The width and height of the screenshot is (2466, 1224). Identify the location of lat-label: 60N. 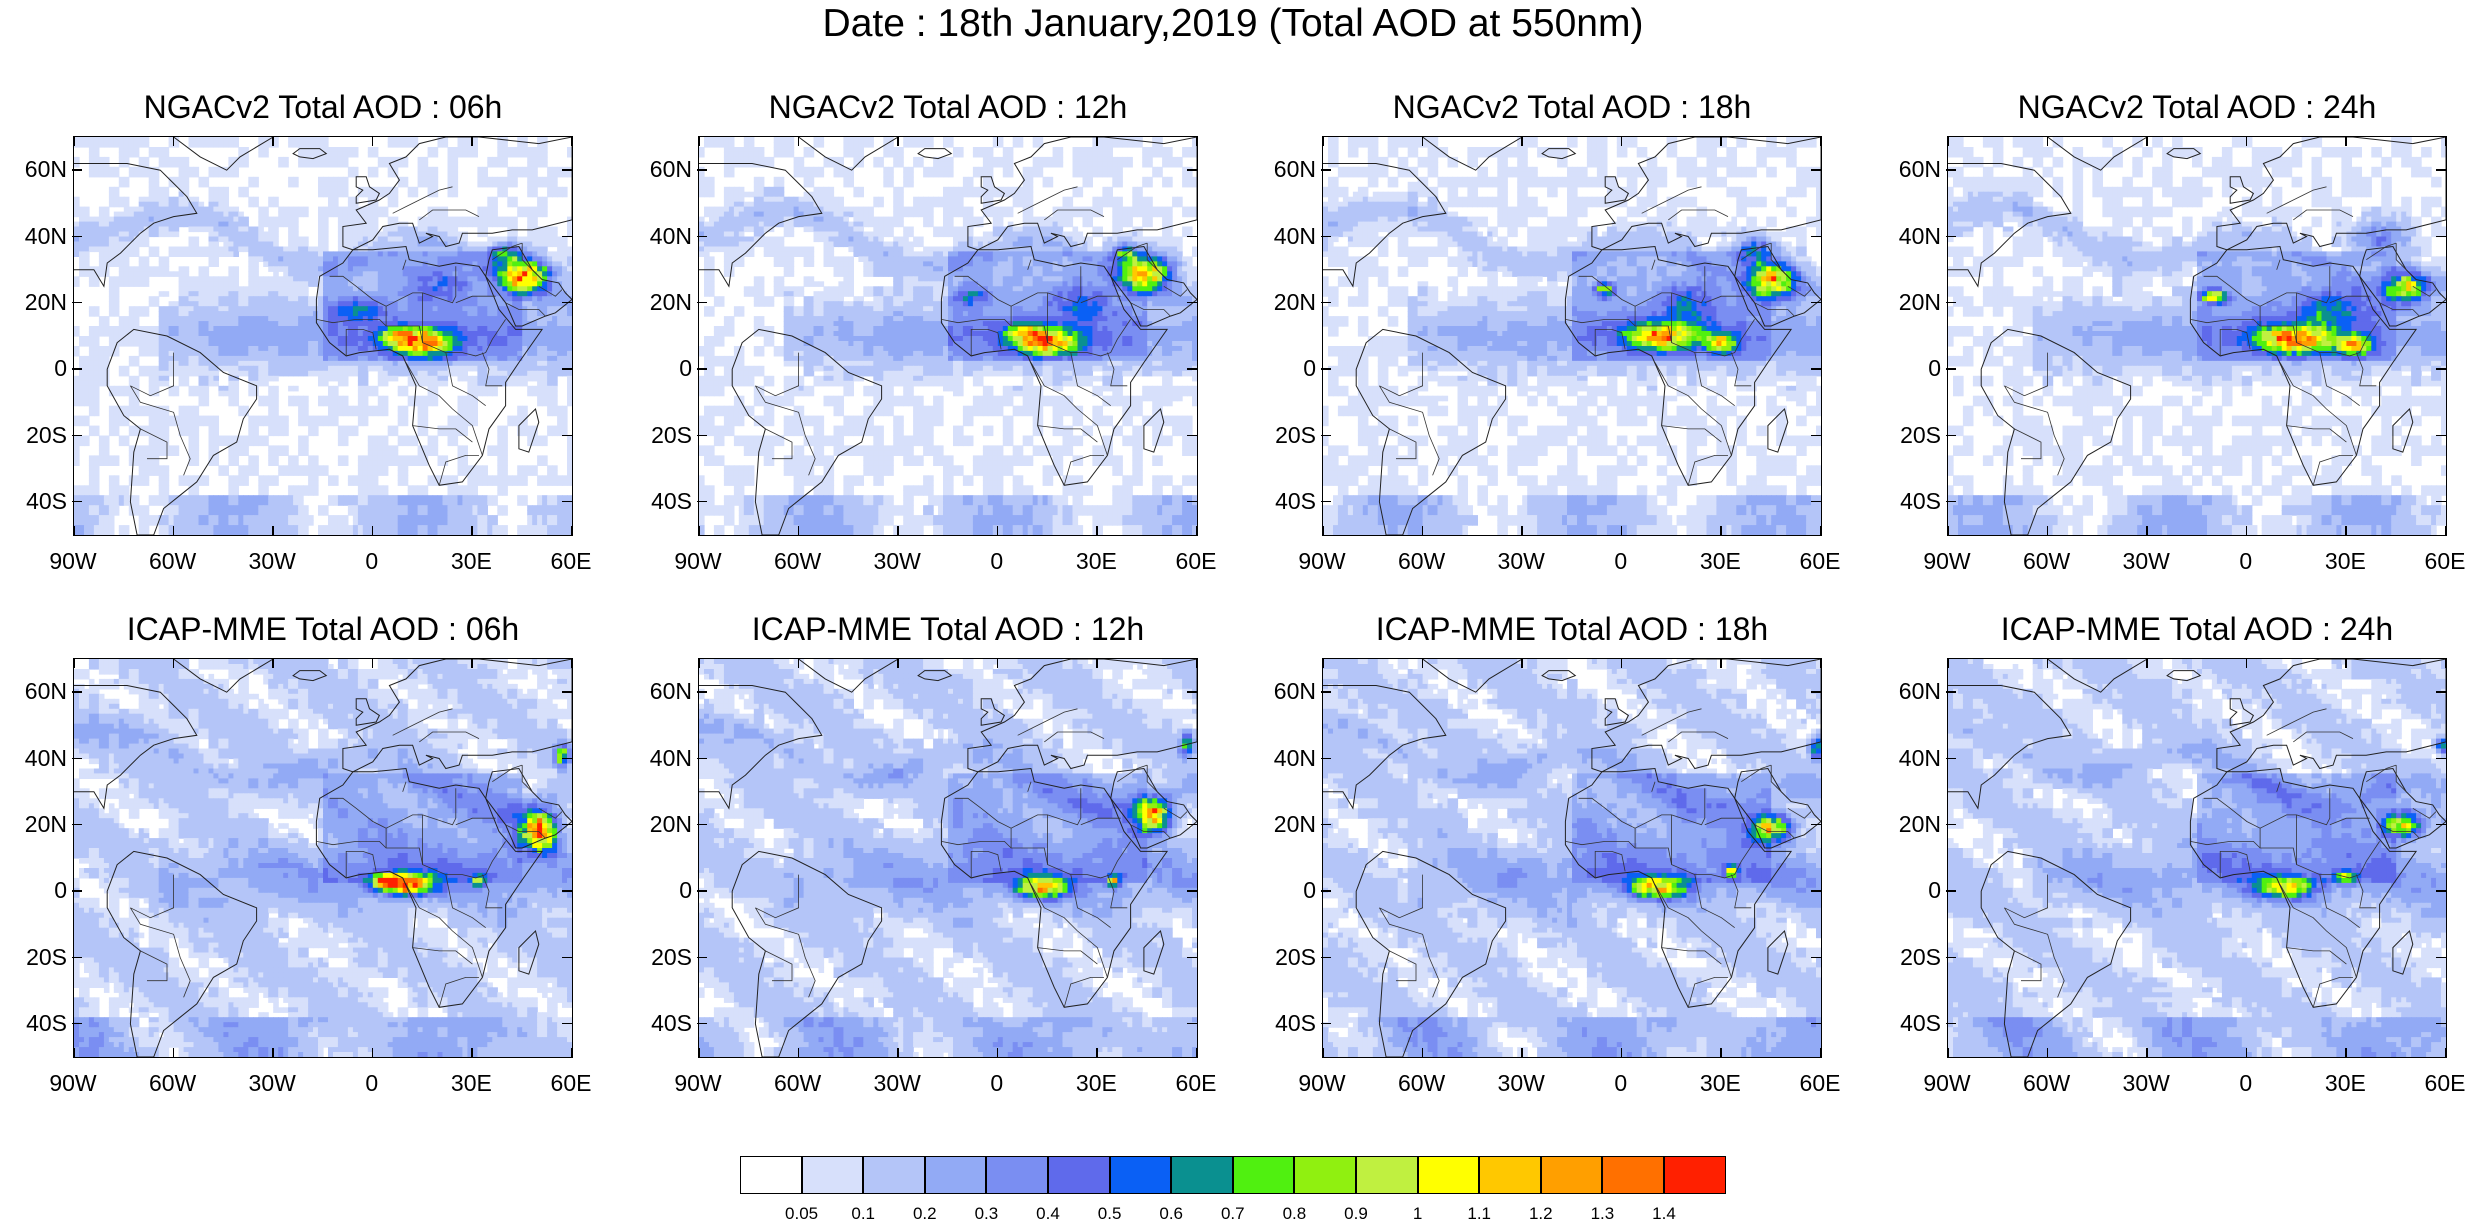
(662, 691).